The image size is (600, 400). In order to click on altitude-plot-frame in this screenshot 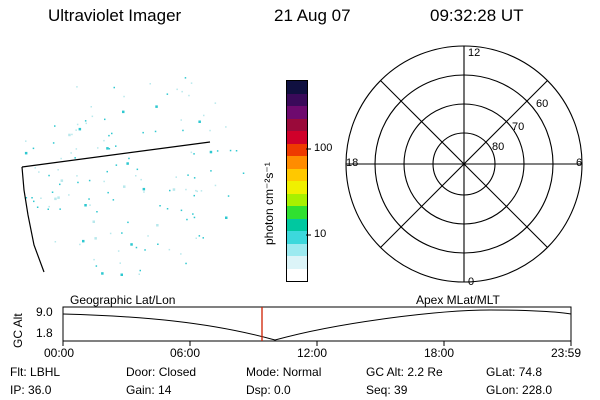, I will do `click(317, 324)`.